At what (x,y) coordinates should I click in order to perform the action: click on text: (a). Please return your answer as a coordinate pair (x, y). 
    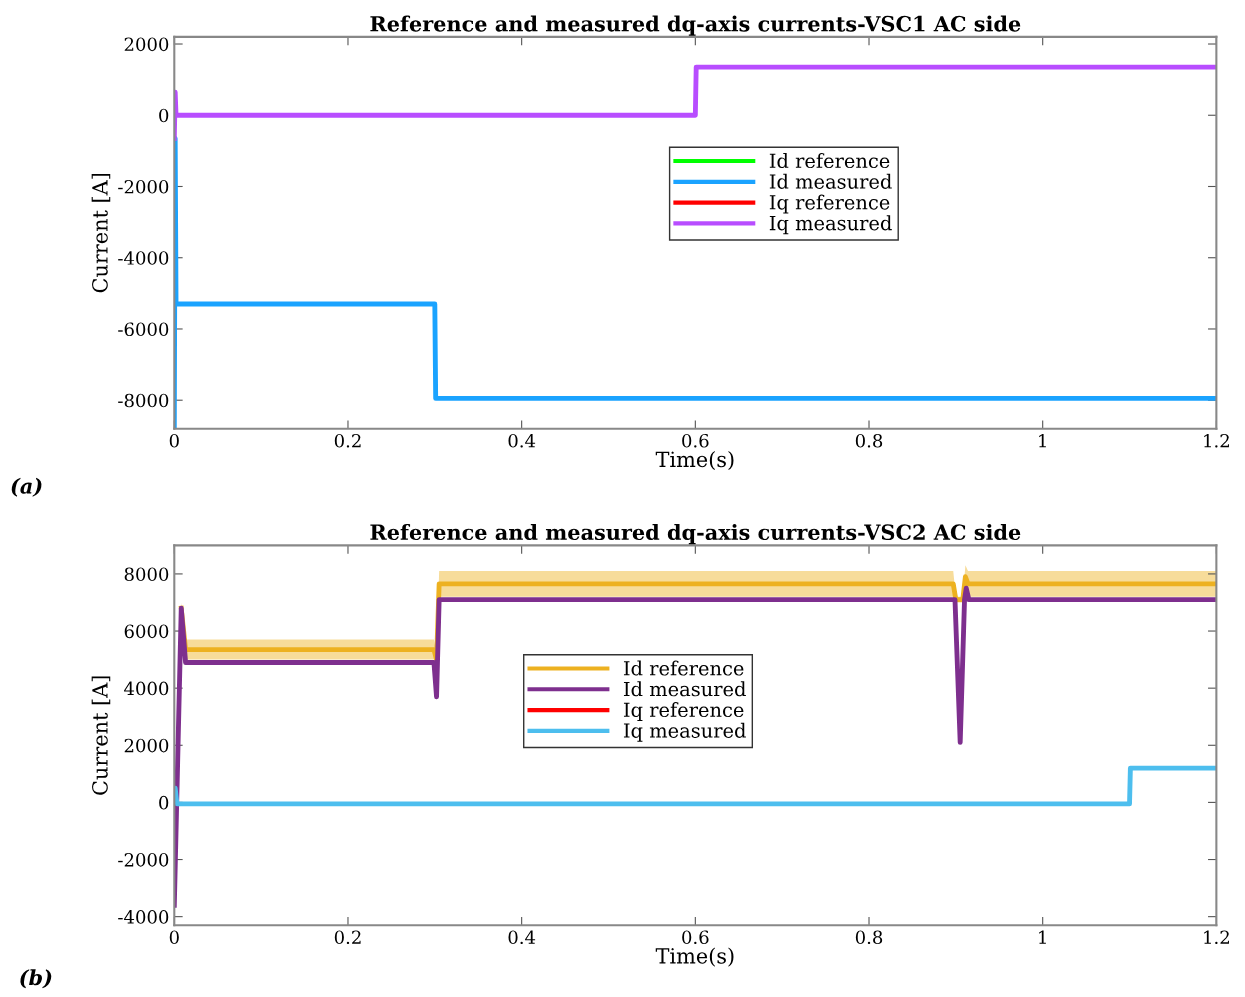
    Looking at the image, I should click on (26, 487).